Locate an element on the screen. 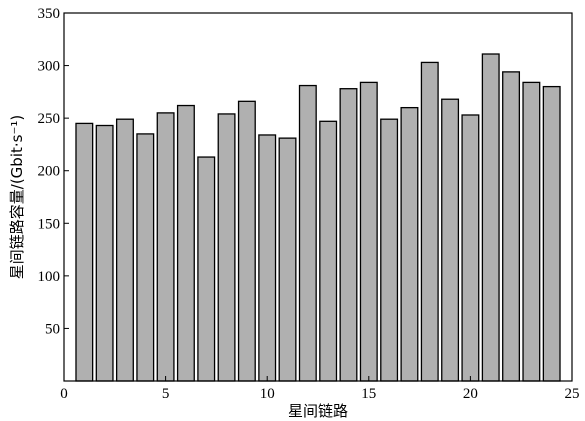 The height and width of the screenshot is (421, 585). y-tick-label: 250 is located at coordinates (49, 119).